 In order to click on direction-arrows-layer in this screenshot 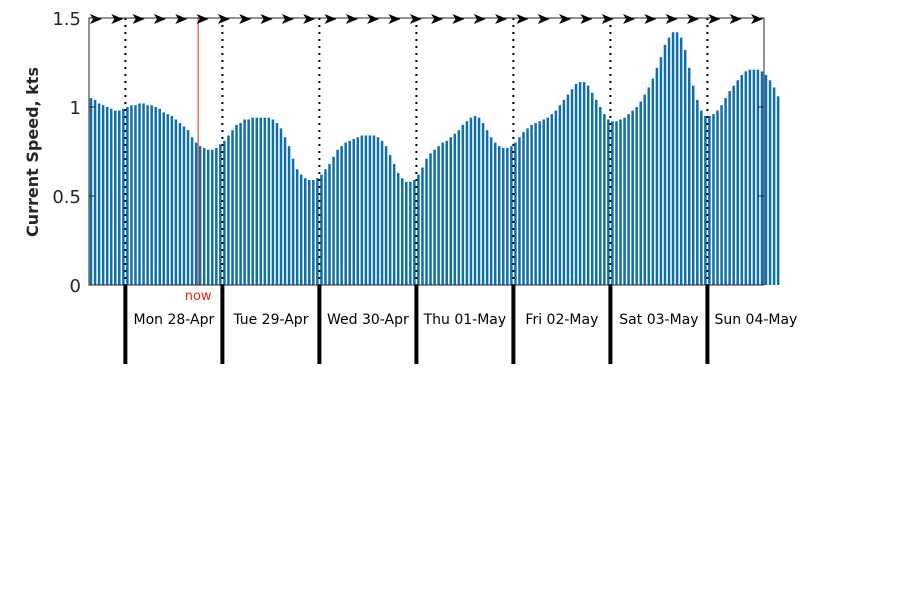, I will do `click(426, 19)`.